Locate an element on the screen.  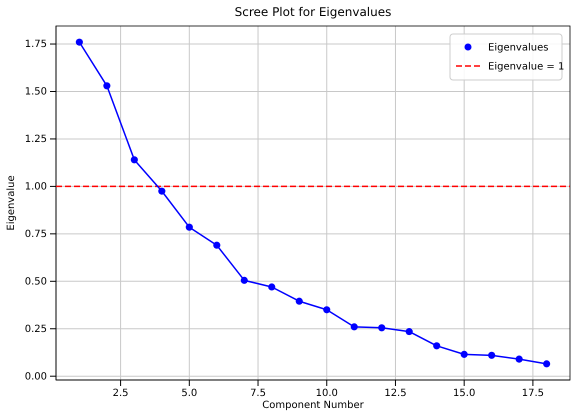
x-axis-title: Component Number is located at coordinates (313, 405).